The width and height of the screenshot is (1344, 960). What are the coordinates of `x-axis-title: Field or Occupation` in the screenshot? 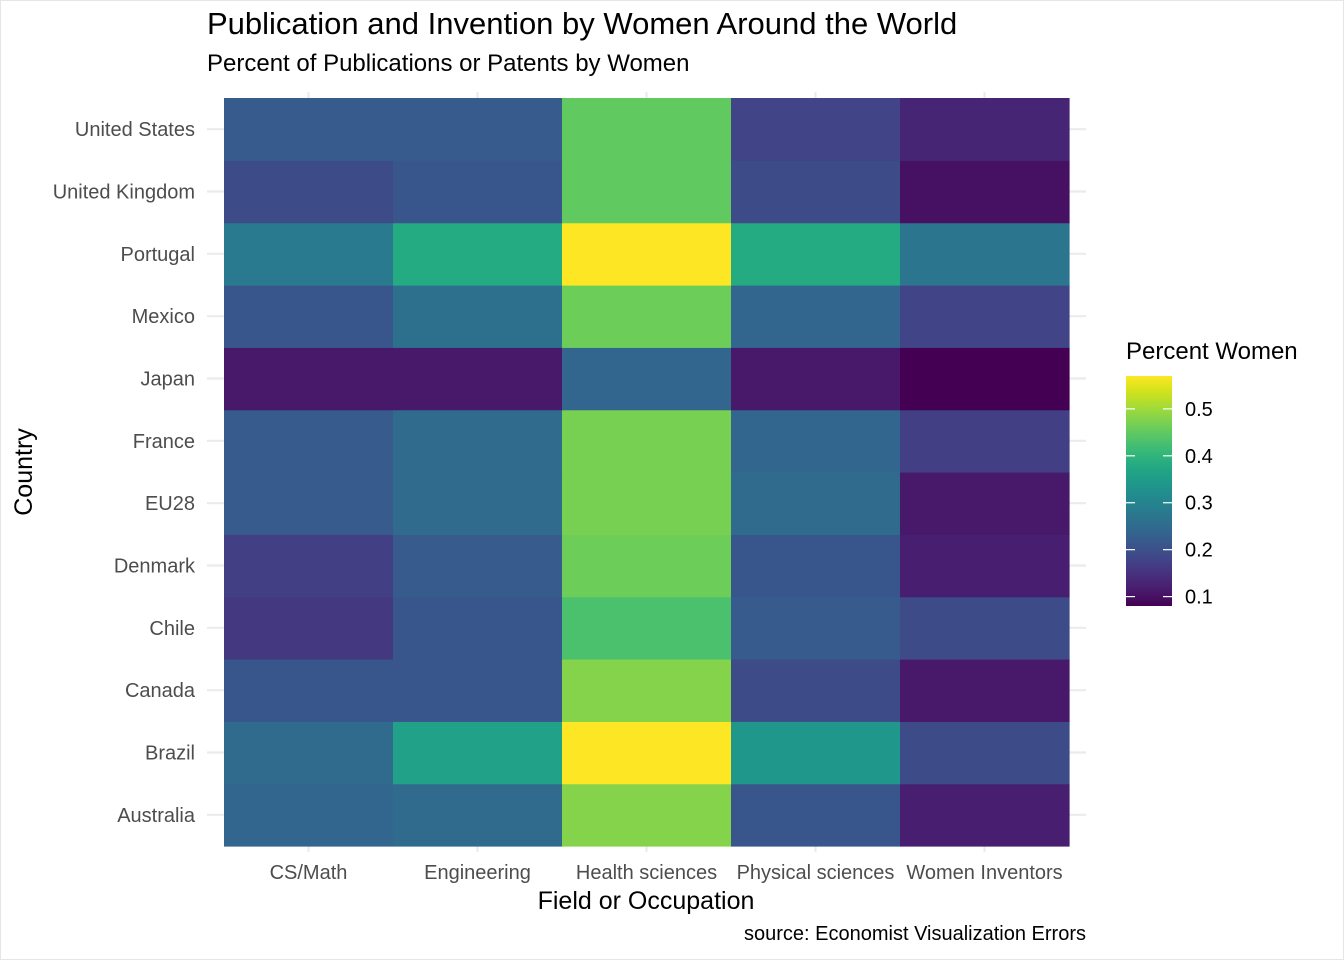 It's located at (646, 901).